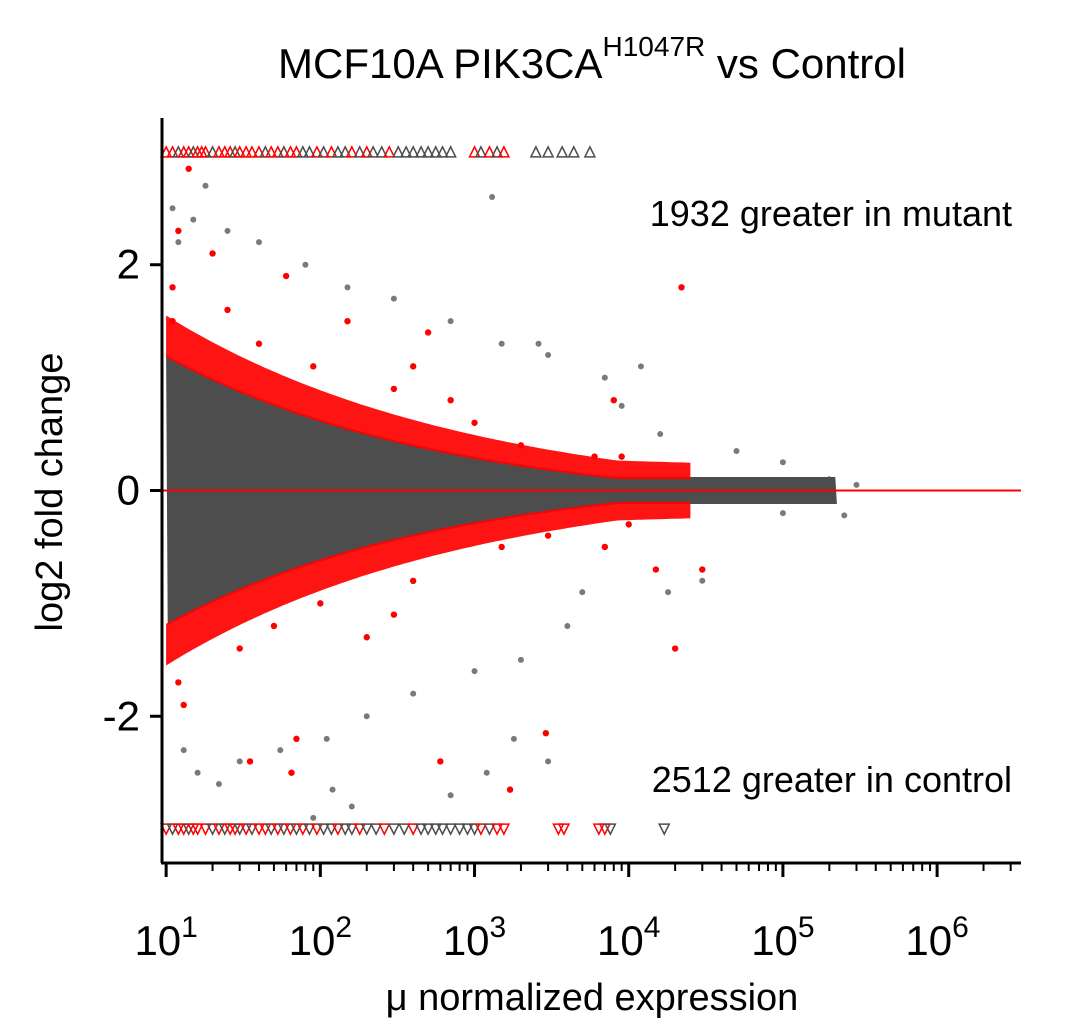 The height and width of the screenshot is (1028, 1065). Describe the element at coordinates (474, 937) in the screenshot. I see `x-tick-label: 10³` at that location.